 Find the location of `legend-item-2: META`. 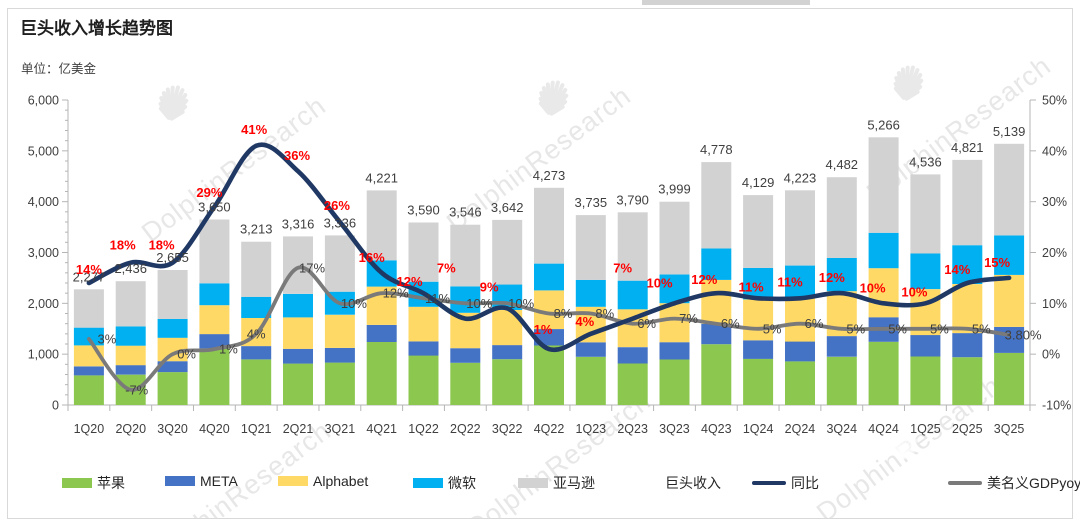

legend-item-2: META is located at coordinates (201, 481).